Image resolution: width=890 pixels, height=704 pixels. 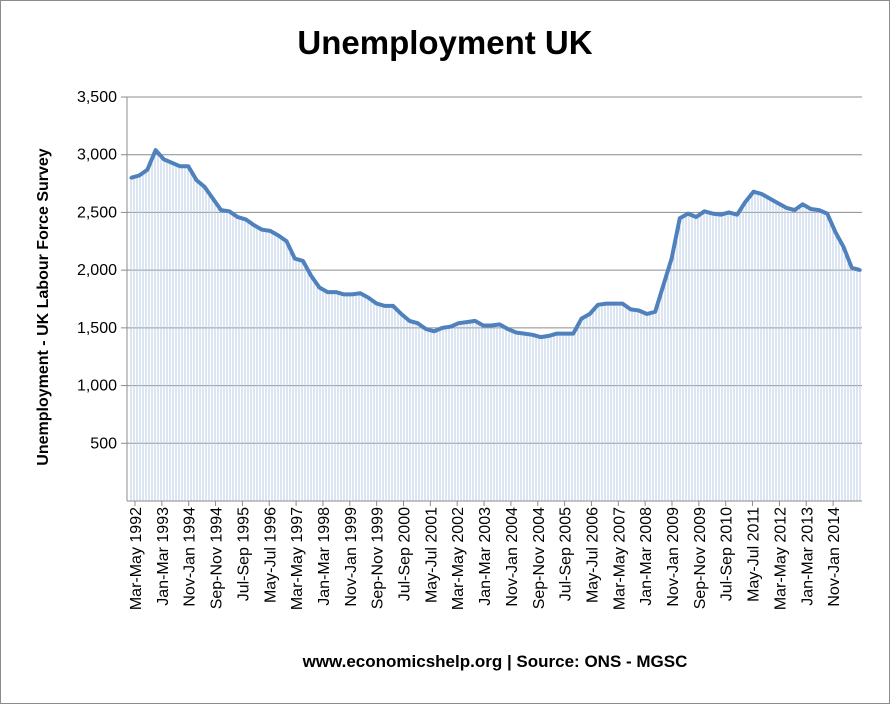 What do you see at coordinates (458, 558) in the screenshot?
I see `x-tick-label: Mar-May 2002` at bounding box center [458, 558].